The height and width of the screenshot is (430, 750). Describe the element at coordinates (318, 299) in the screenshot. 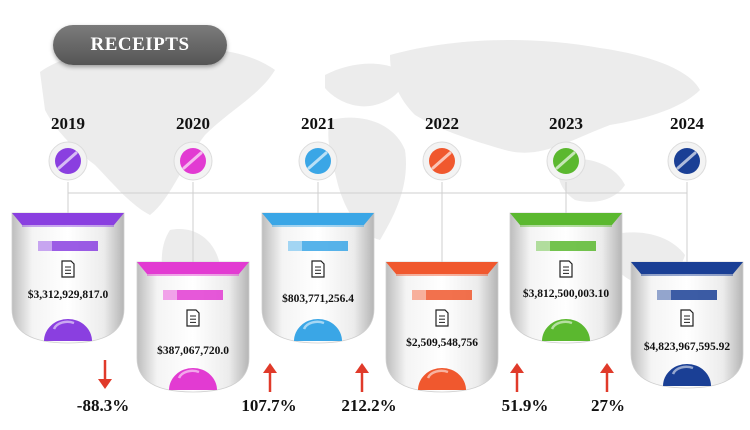

I see `receipt-amount: $803,771,256.4` at that location.